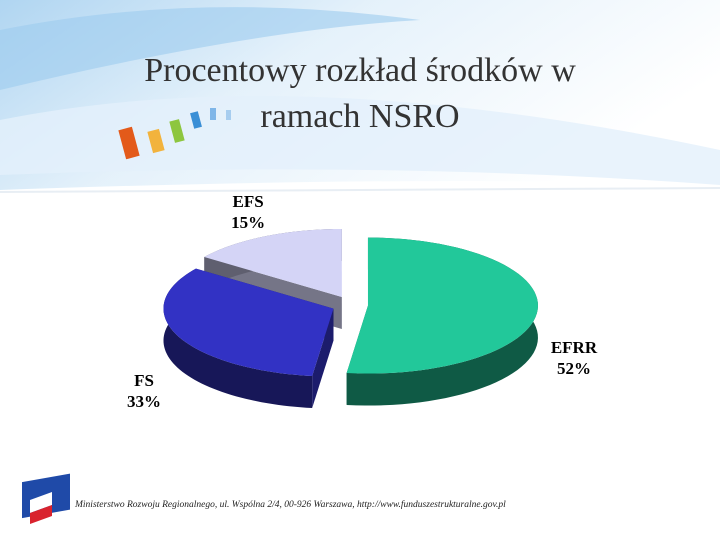 The height and width of the screenshot is (540, 720). What do you see at coordinates (210, 49) in the screenshot?
I see `swoosh` at bounding box center [210, 49].